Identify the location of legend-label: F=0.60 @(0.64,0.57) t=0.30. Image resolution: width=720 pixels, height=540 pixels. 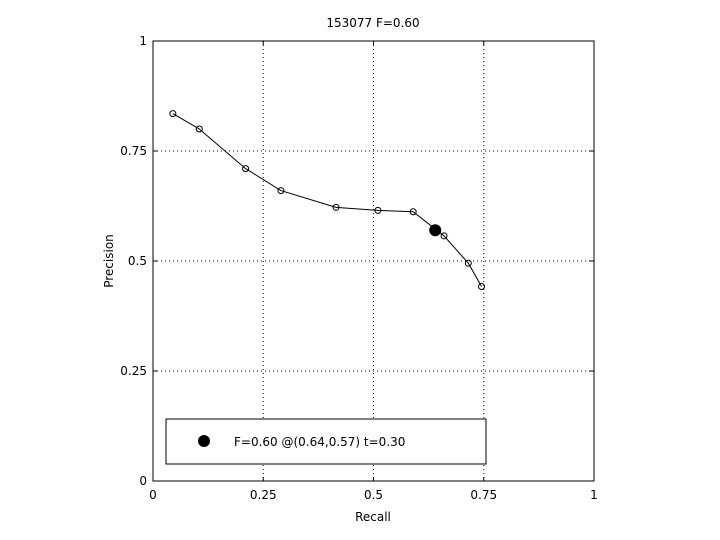
(319, 442).